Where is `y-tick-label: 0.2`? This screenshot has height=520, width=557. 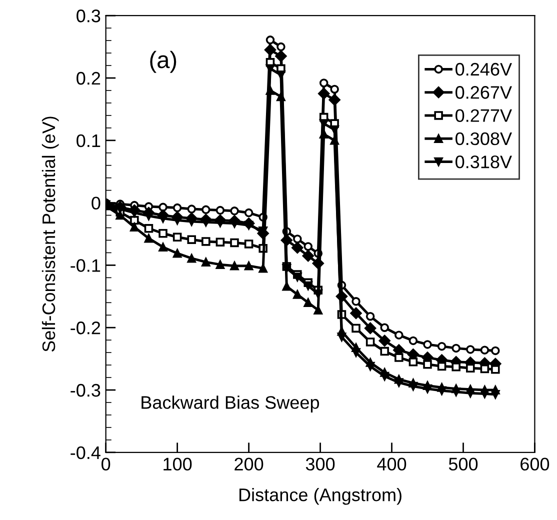
y-tick-label: 0.2 is located at coordinates (88, 78).